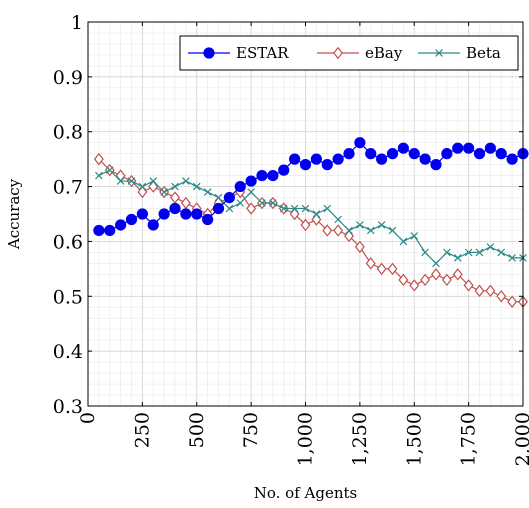  Describe the element at coordinates (439, 53) in the screenshot. I see `legend-marker-beta` at that location.